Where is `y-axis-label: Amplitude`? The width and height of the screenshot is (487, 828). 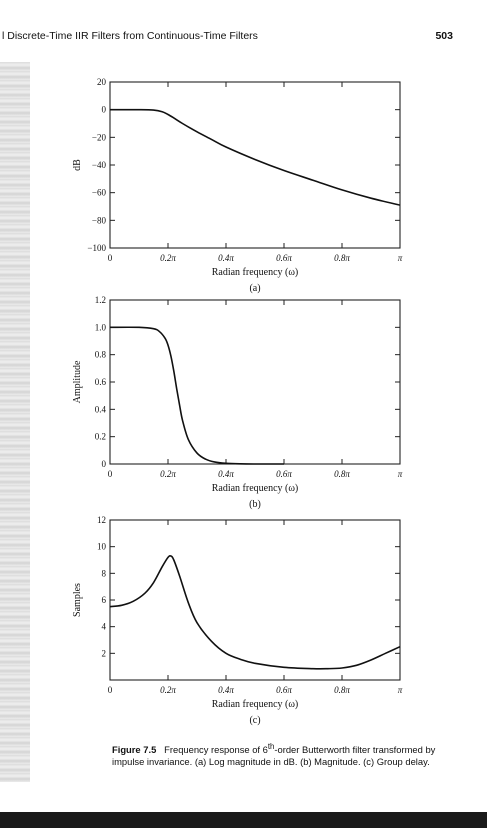
y-axis-label: Amplitude is located at coordinates (77, 381).